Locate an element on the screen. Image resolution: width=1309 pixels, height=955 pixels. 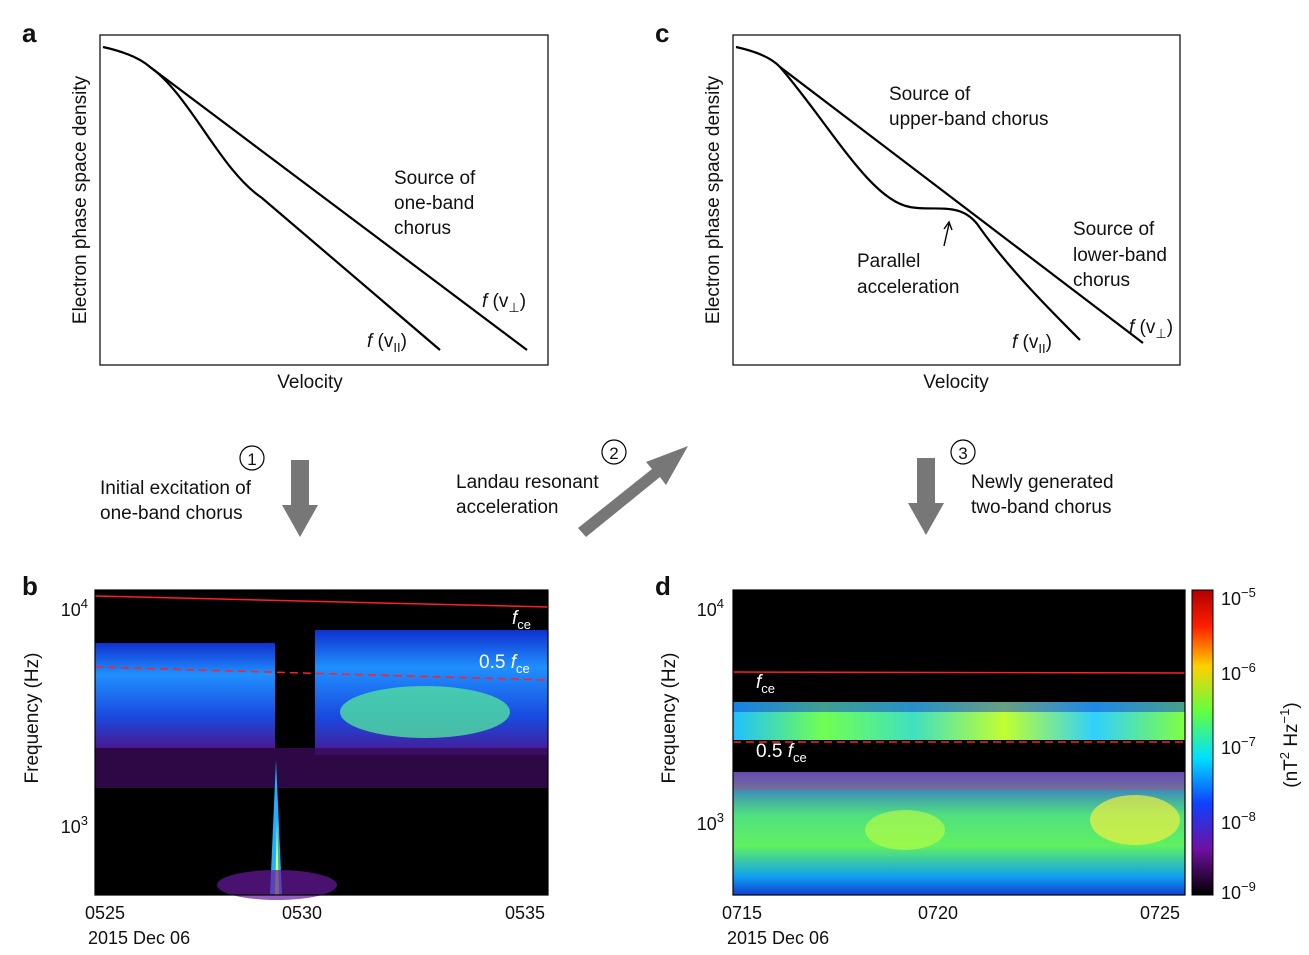
annotation: lower-band is located at coordinates (1120, 255).